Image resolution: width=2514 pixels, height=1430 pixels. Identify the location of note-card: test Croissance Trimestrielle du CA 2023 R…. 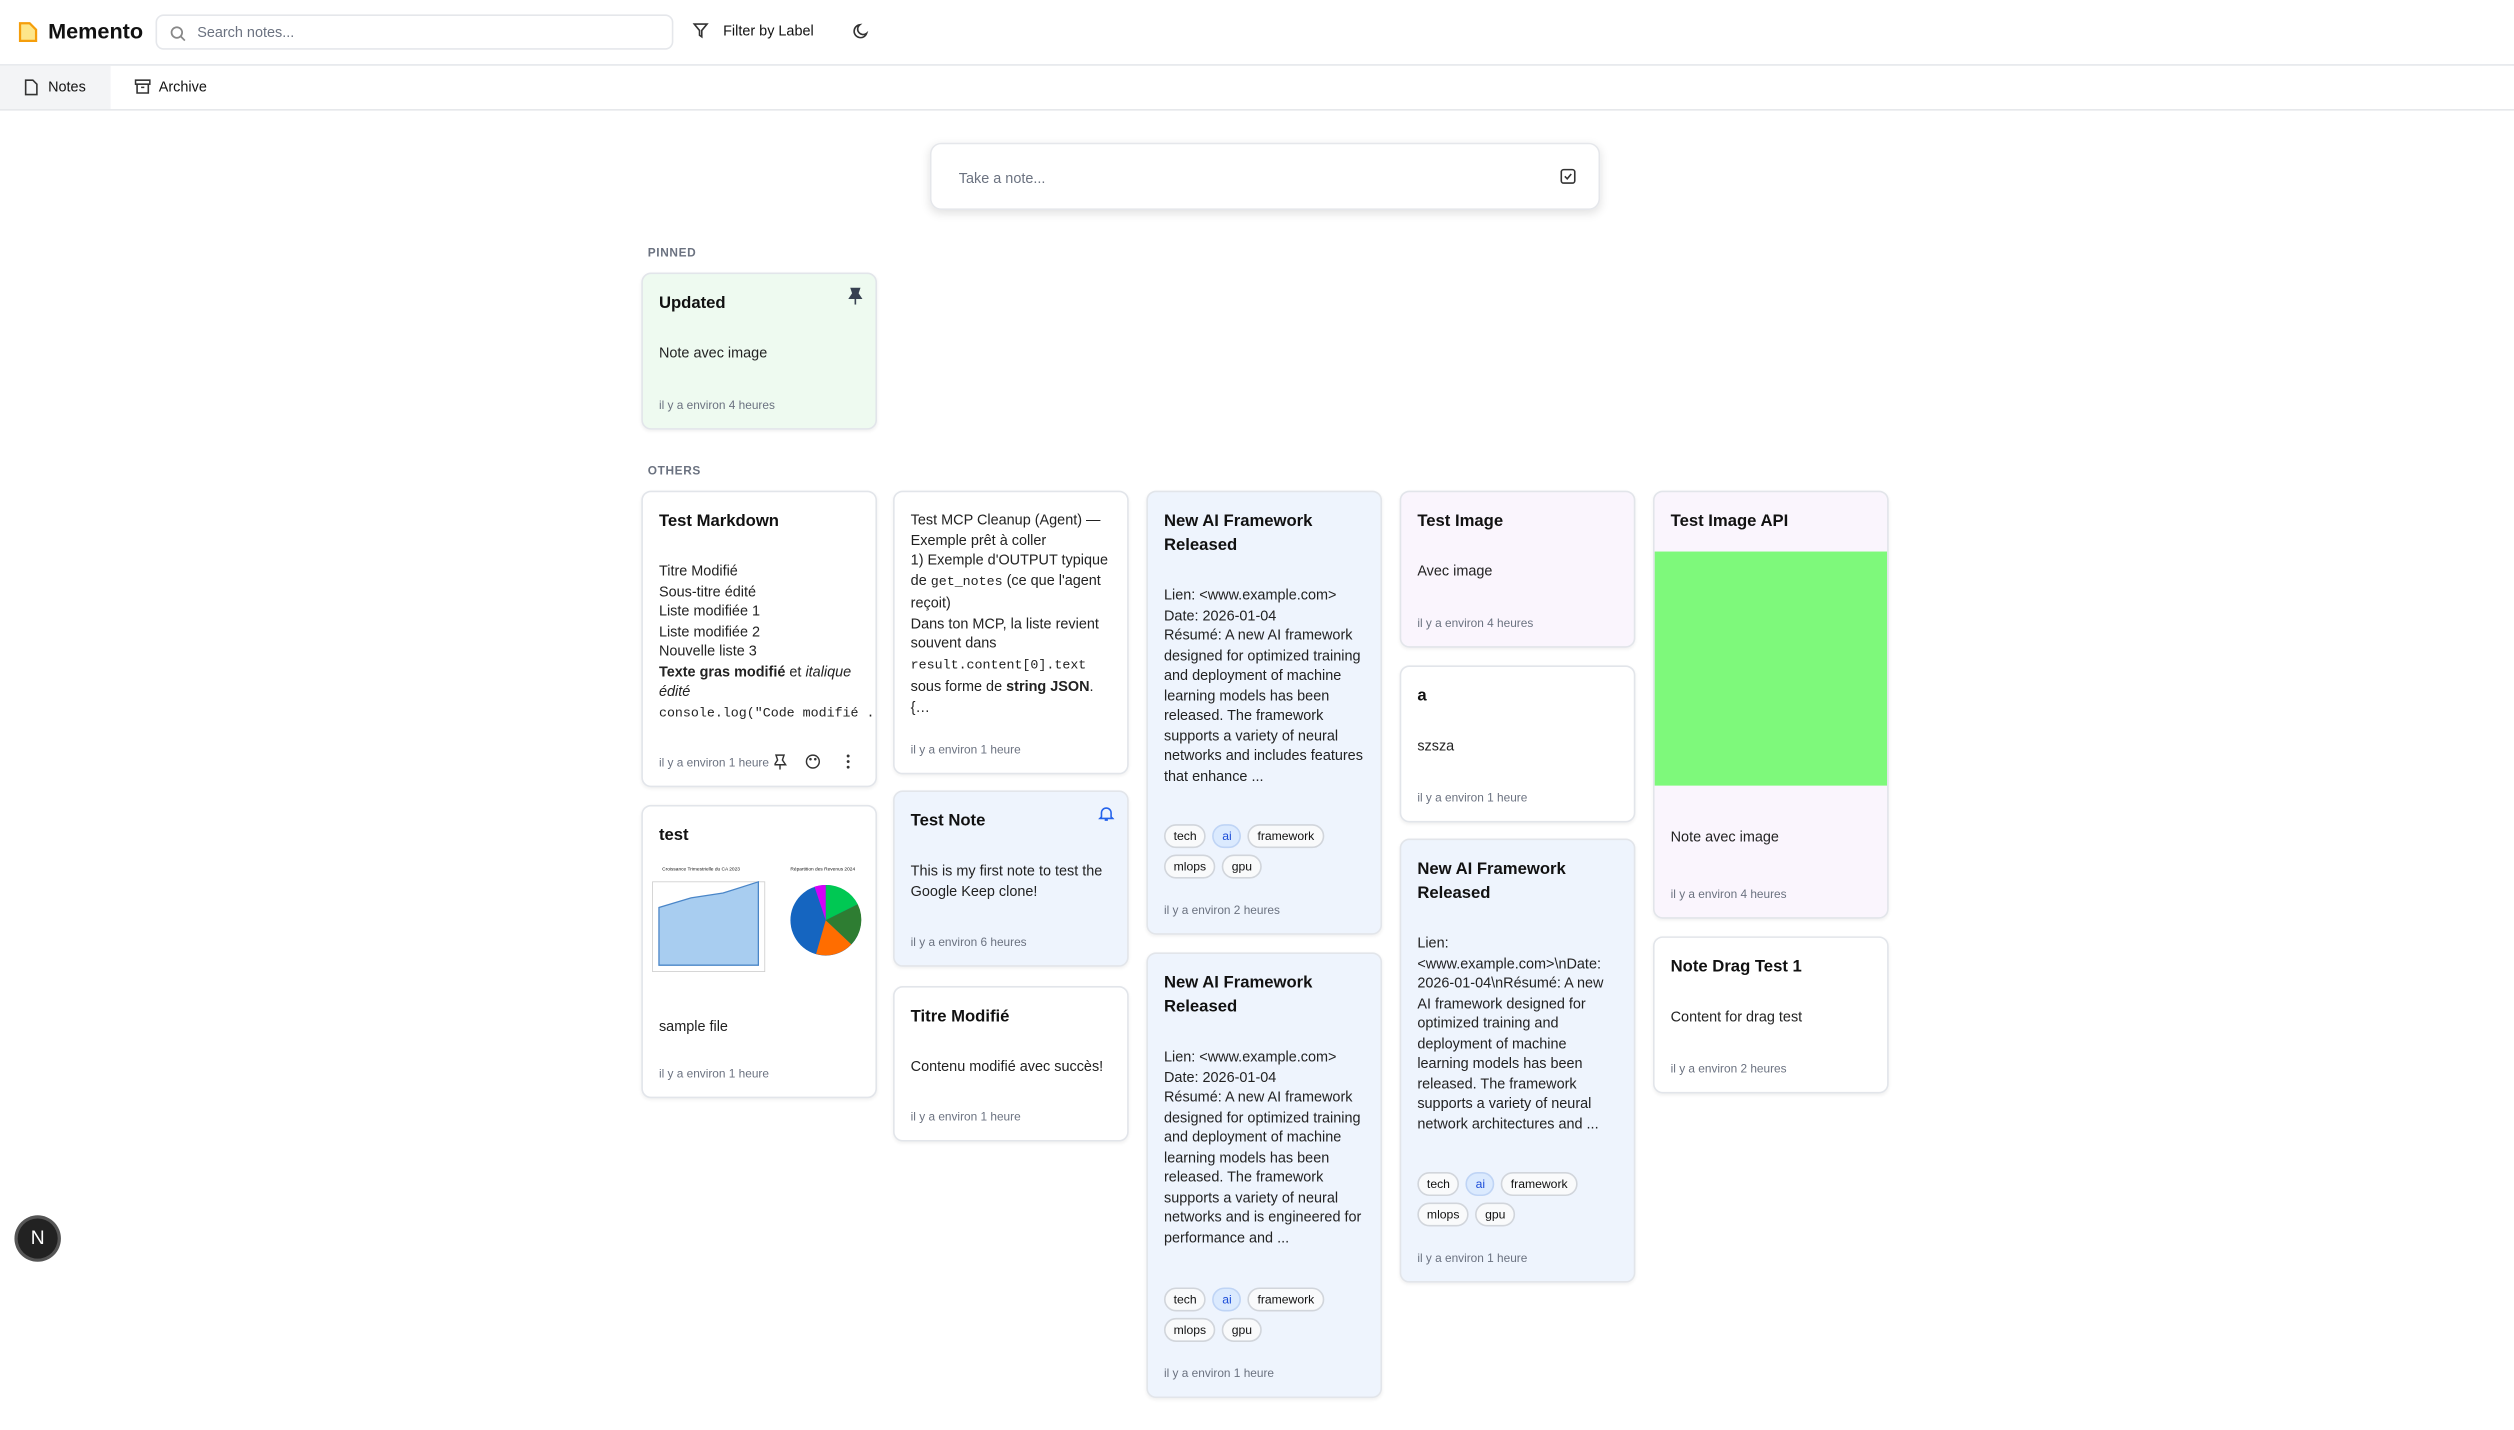
(759, 951).